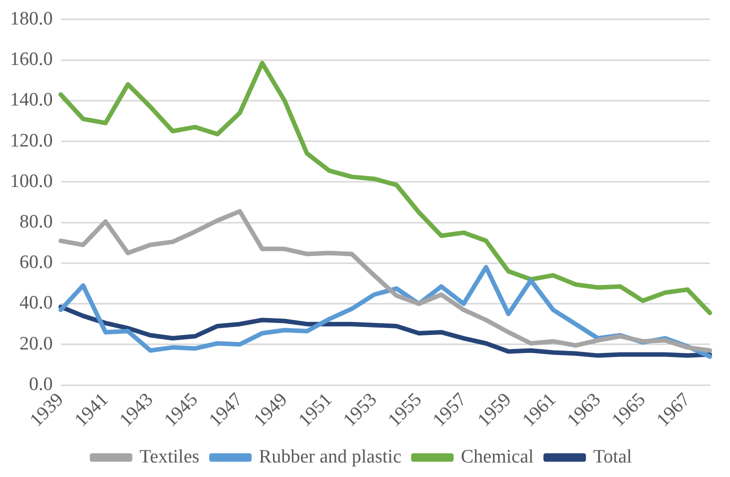 This screenshot has width=730, height=477. Describe the element at coordinates (31, 100) in the screenshot. I see `y-tick-label: 140.0` at that location.